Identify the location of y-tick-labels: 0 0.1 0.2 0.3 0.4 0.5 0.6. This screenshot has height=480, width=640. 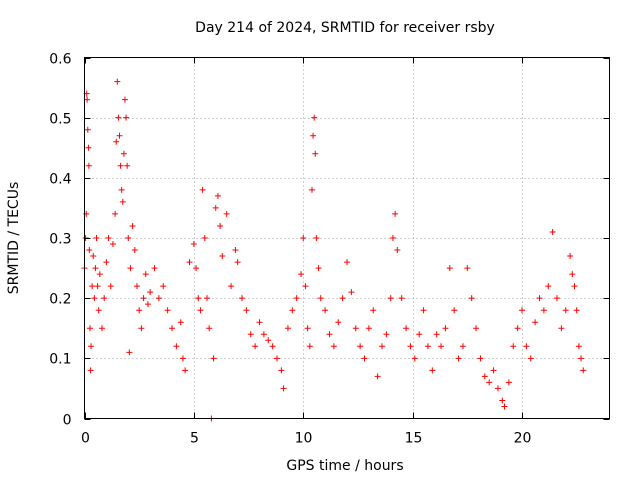
(60, 240).